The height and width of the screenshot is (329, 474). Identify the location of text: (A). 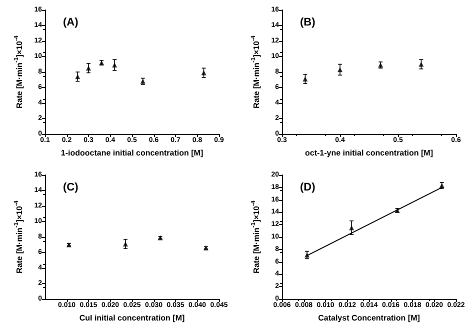
(71, 22).